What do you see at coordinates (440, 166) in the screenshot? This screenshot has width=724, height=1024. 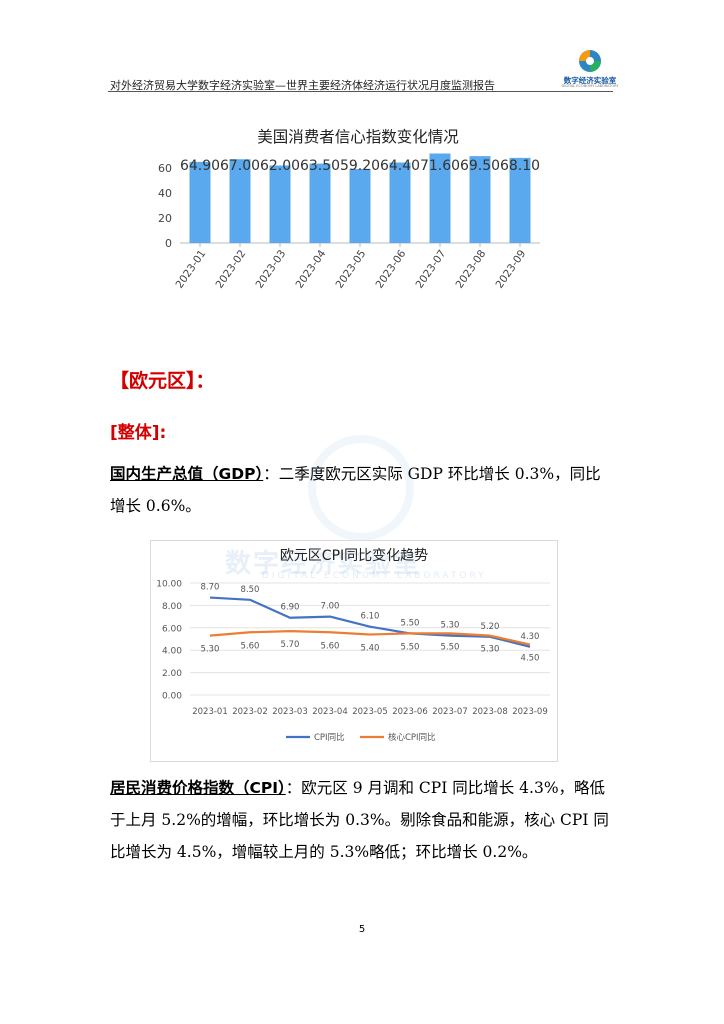 I see `us-bar-data-label: 71.60` at bounding box center [440, 166].